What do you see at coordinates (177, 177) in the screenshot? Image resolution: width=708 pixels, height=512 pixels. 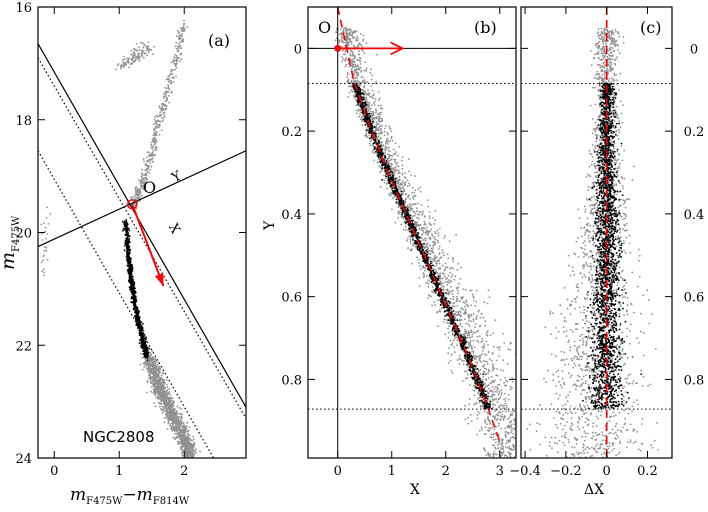 I see `panel-a-y-axis-label: Y` at bounding box center [177, 177].